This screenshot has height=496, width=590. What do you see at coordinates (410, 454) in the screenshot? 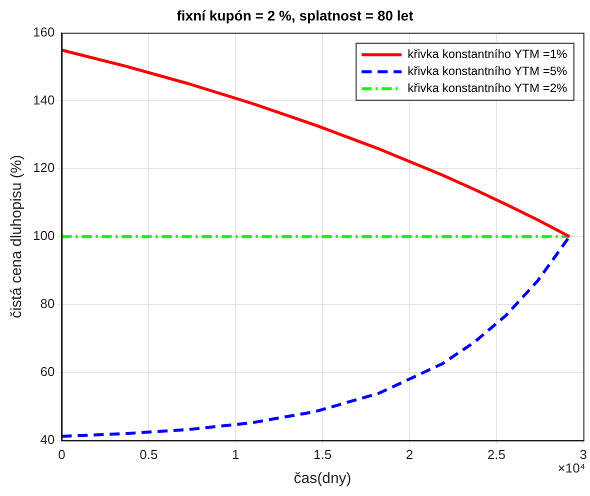
I see `x-tick-label: 2` at bounding box center [410, 454].